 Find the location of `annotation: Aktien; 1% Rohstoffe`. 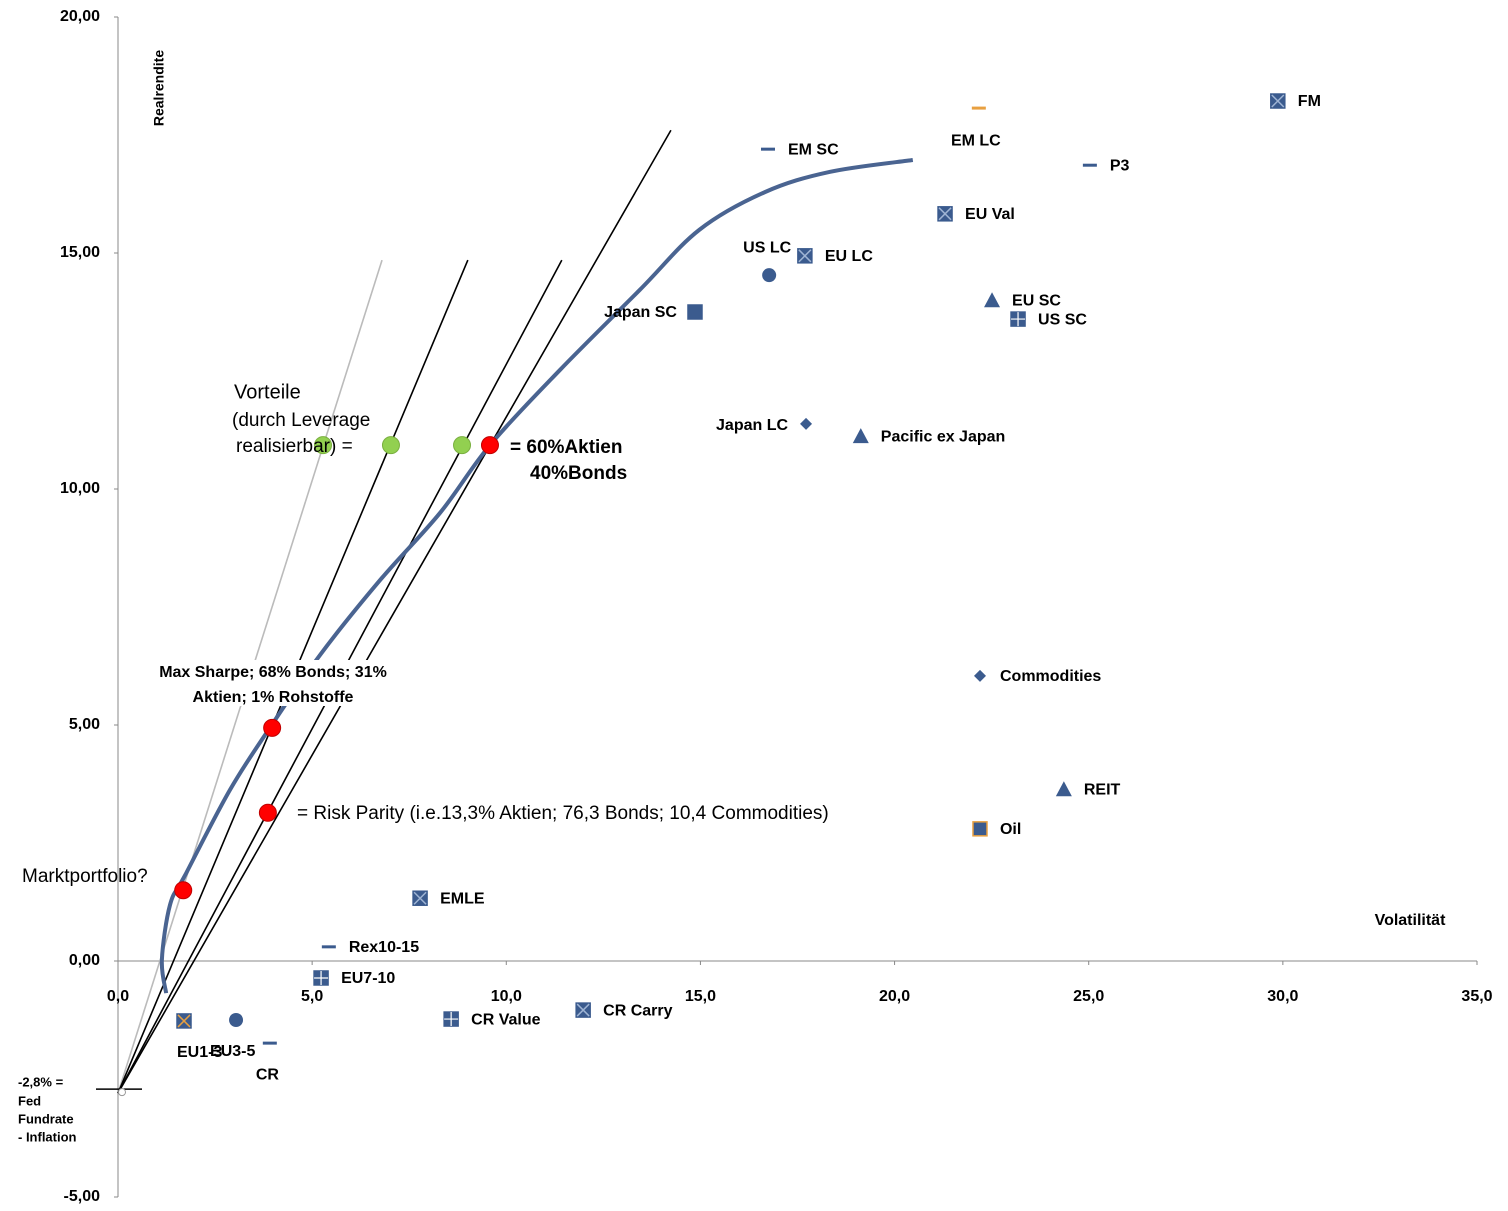

annotation: Aktien; 1% Rohstoffe is located at coordinates (273, 697).